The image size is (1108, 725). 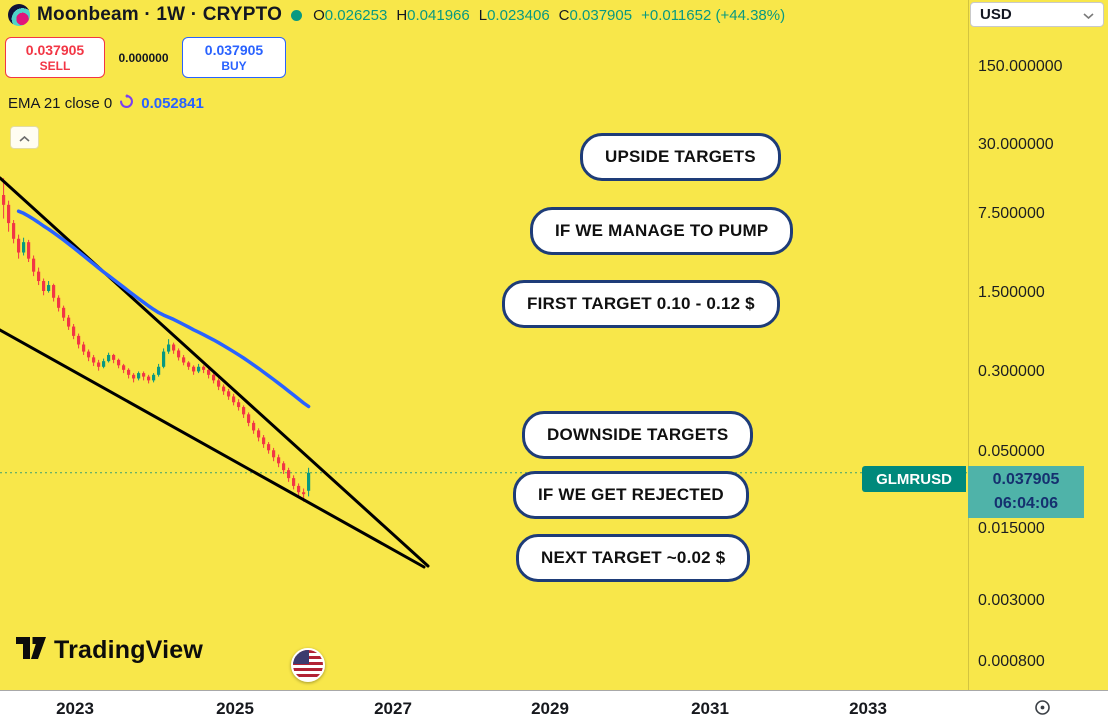 I want to click on price-axis-label: 7.500000, so click(x=1011, y=213).